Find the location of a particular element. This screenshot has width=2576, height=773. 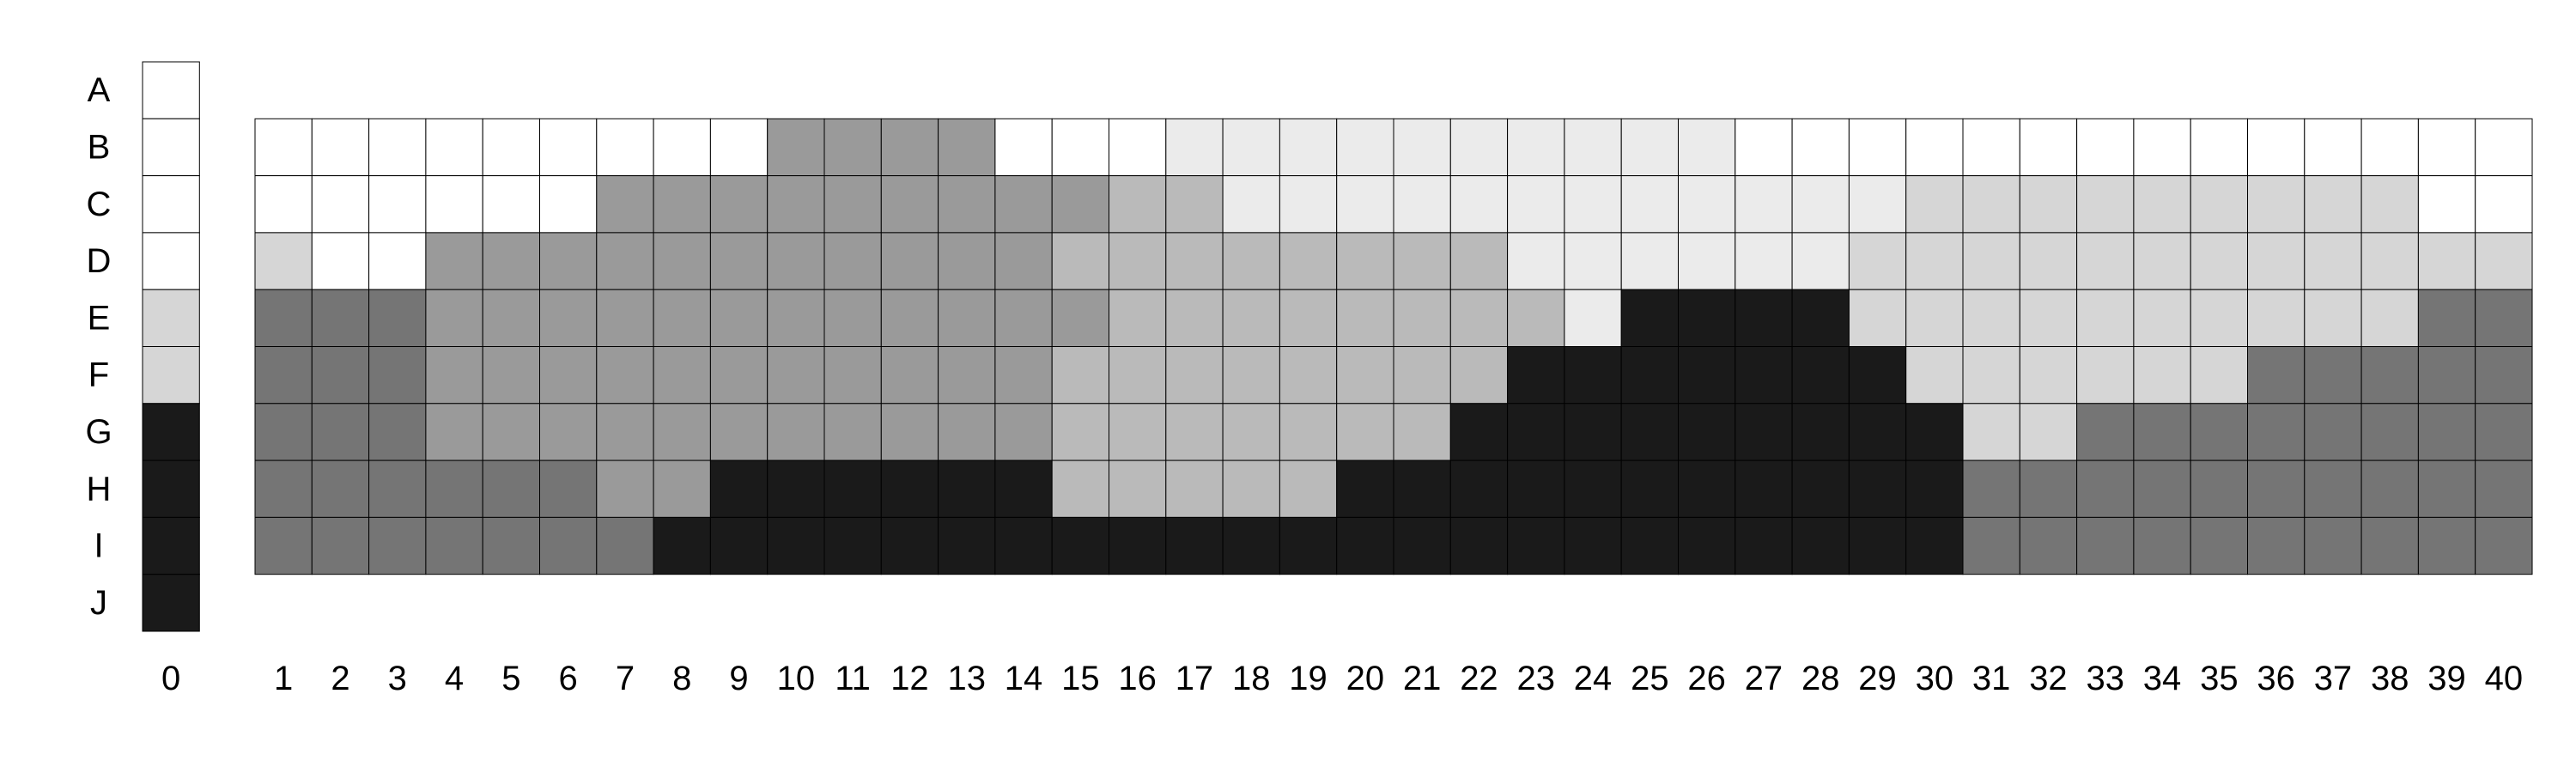

col-label-14: 14 is located at coordinates (1024, 678).